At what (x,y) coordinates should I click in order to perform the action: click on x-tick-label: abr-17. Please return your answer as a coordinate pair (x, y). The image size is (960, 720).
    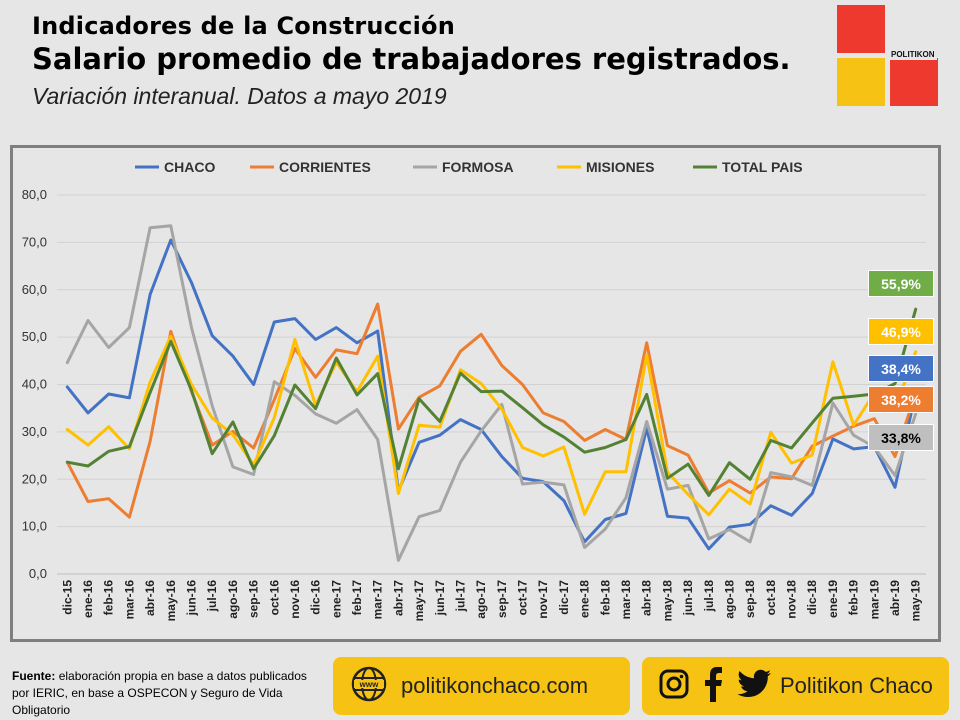
    Looking at the image, I should click on (398, 598).